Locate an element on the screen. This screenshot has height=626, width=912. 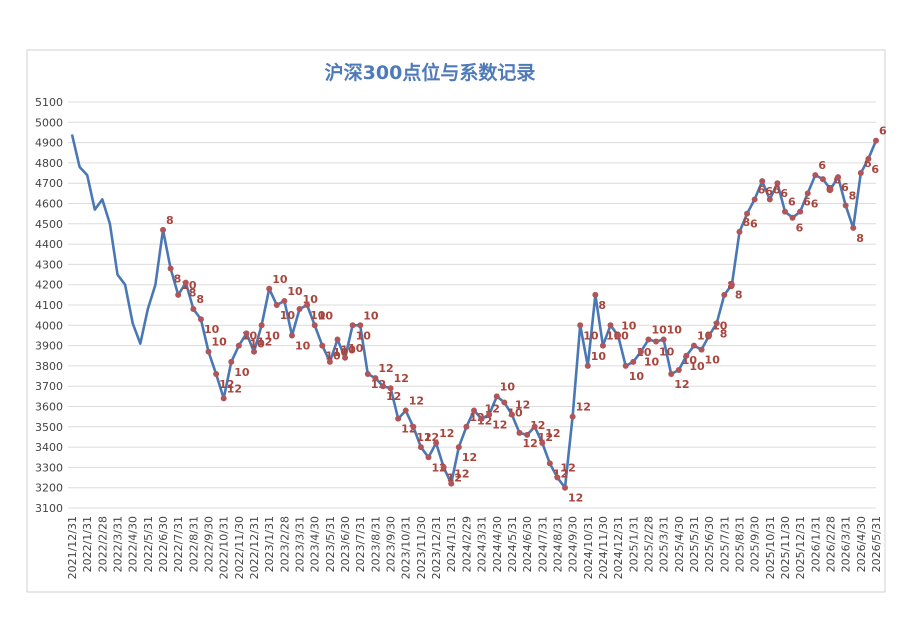
y-tick-label: 3300 is located at coordinates (49, 467).